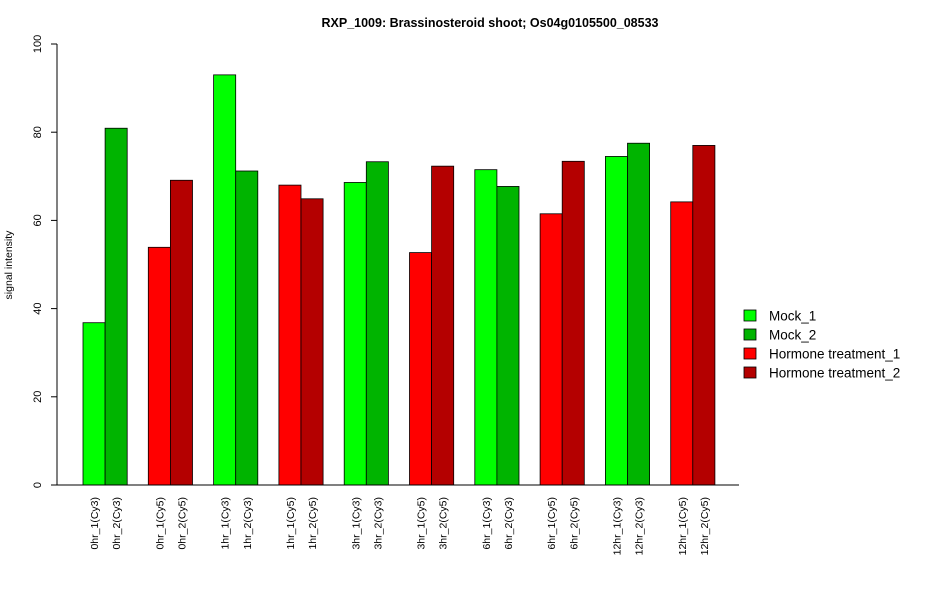  I want to click on x-tick-label: 12hr_1(Cy5), so click(683, 526).